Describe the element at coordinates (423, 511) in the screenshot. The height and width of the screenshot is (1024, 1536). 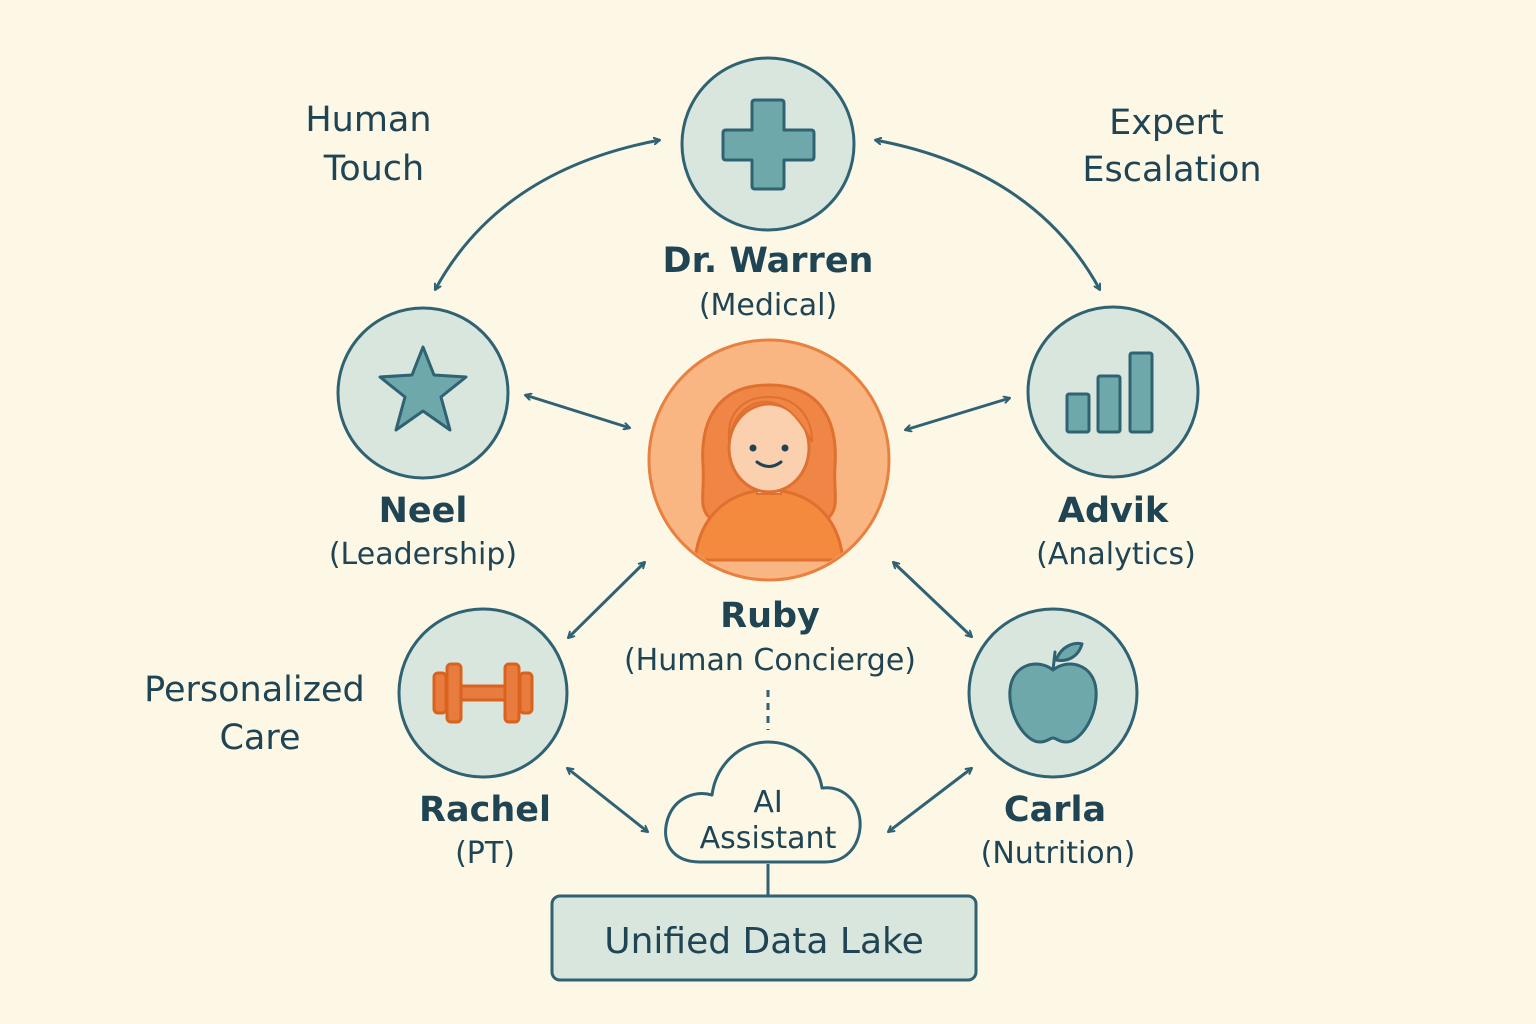
I see `node-name: Neel` at that location.